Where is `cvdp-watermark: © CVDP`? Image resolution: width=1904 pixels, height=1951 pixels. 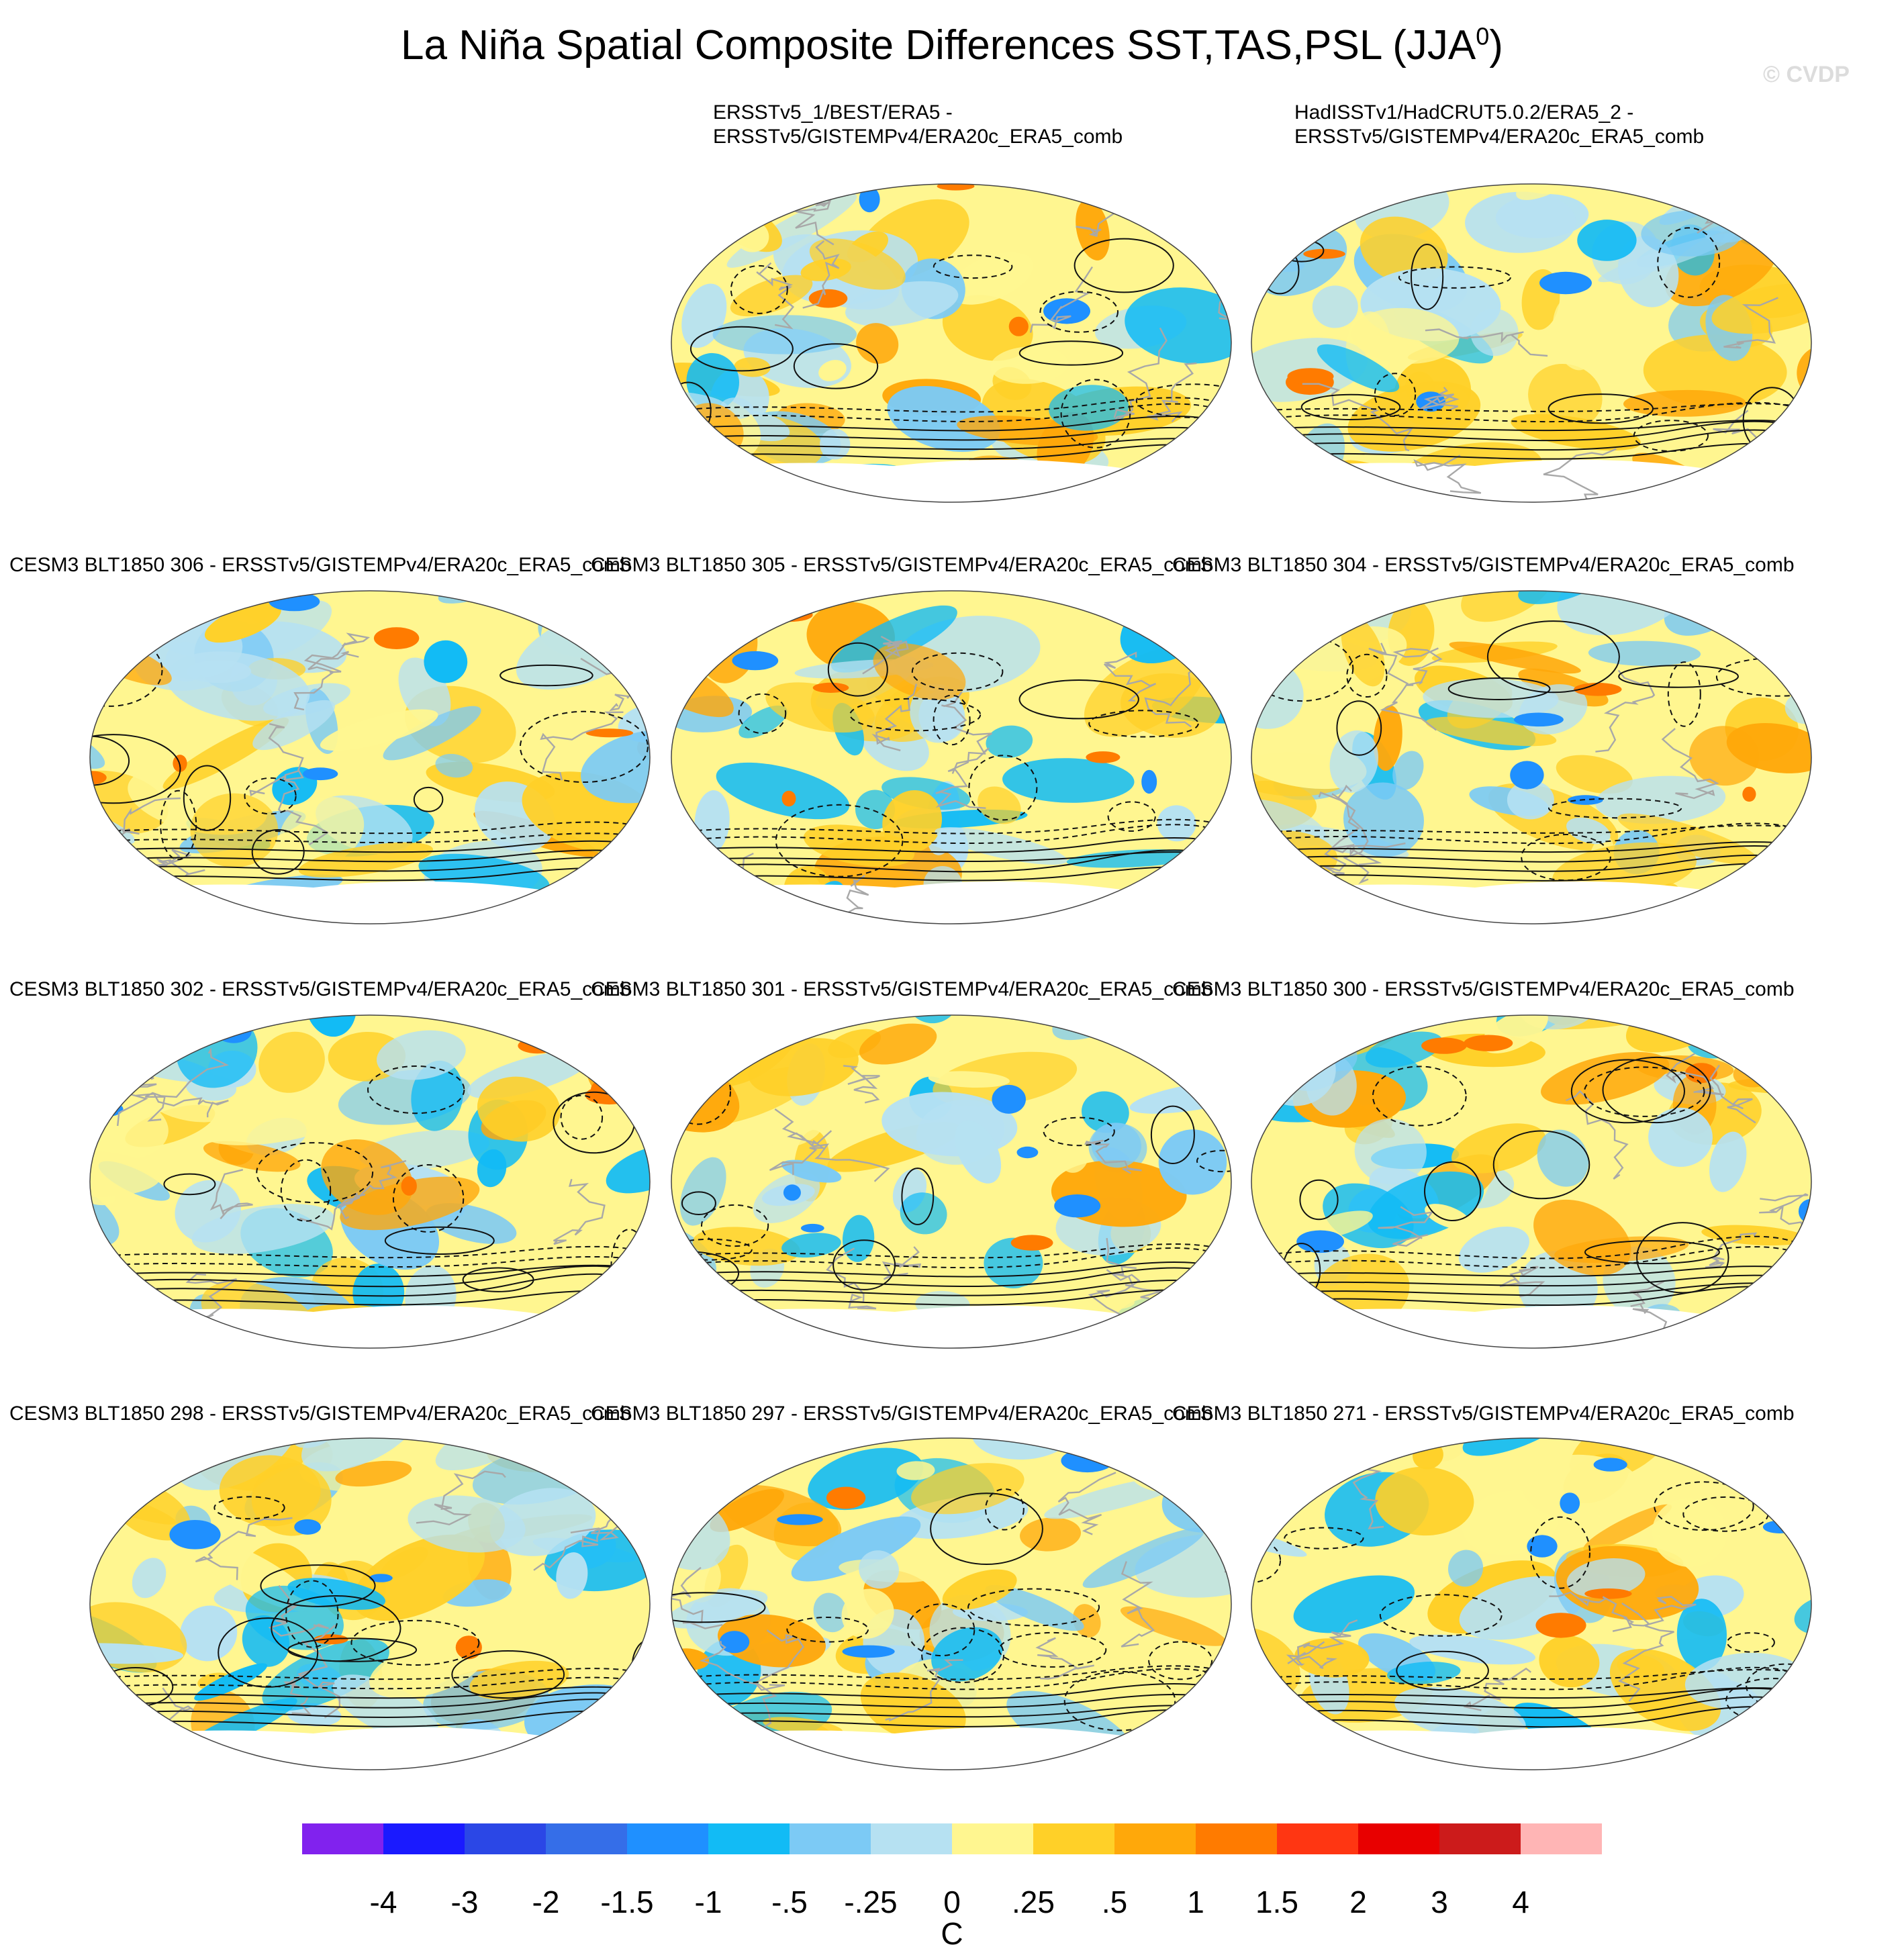
cvdp-watermark: © CVDP is located at coordinates (1806, 75).